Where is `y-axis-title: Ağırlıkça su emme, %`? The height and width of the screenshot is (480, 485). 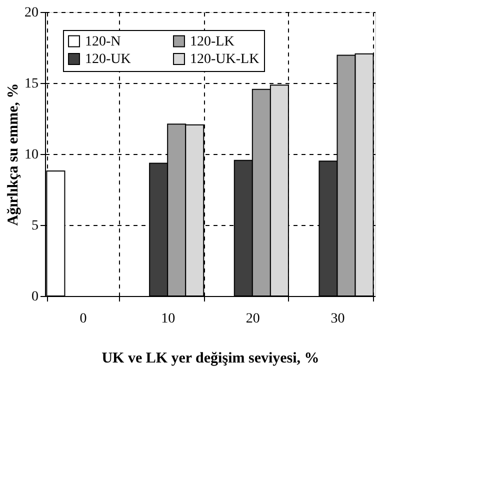
y-axis-title: Ağırlıkça su emme, % is located at coordinates (14, 154).